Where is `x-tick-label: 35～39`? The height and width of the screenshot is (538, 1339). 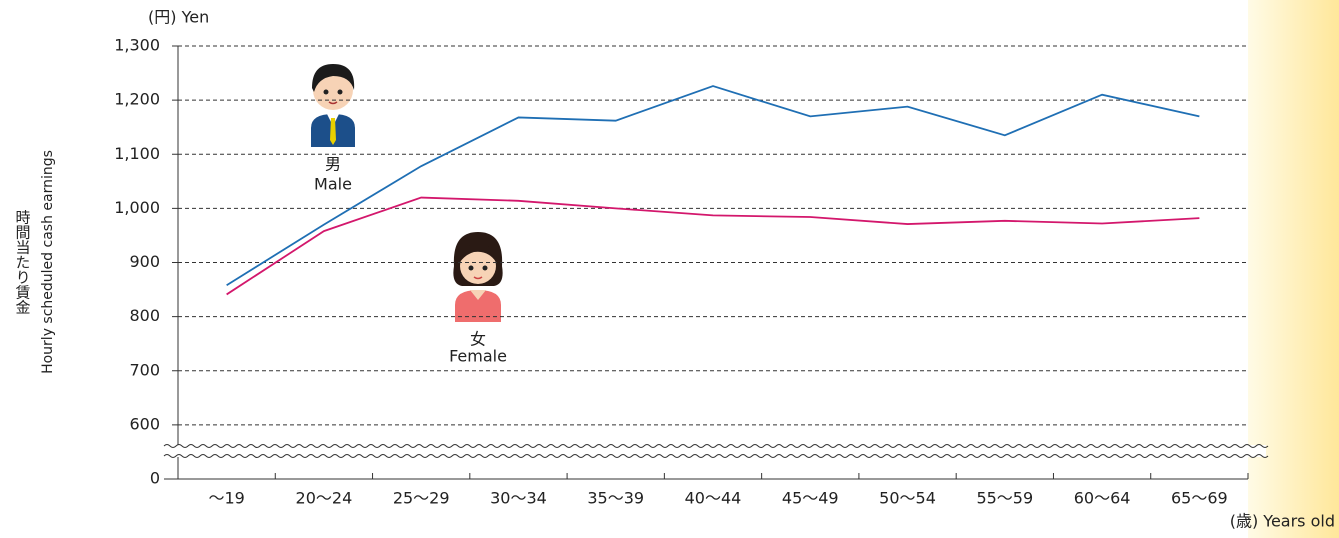 x-tick-label: 35～39 is located at coordinates (615, 498).